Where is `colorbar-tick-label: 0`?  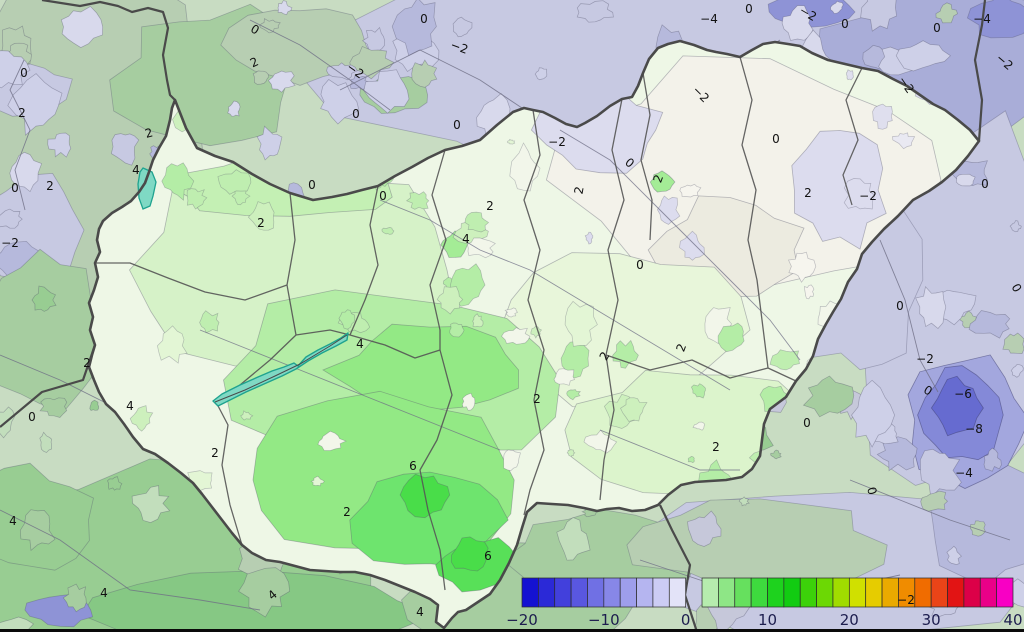
colorbar-tick-label: 0 is located at coordinates (686, 620).